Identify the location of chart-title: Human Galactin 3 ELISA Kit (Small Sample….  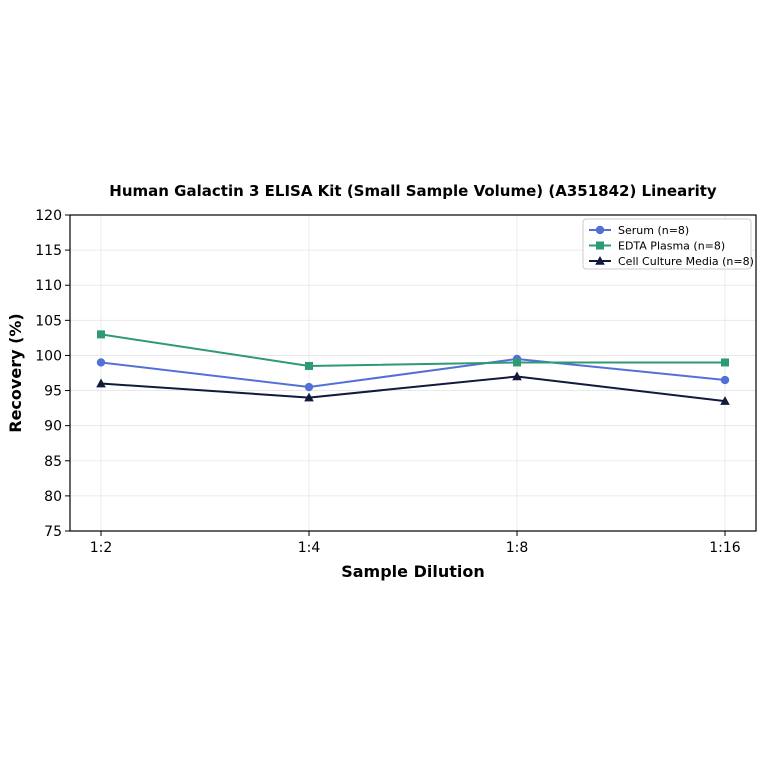
(413, 191).